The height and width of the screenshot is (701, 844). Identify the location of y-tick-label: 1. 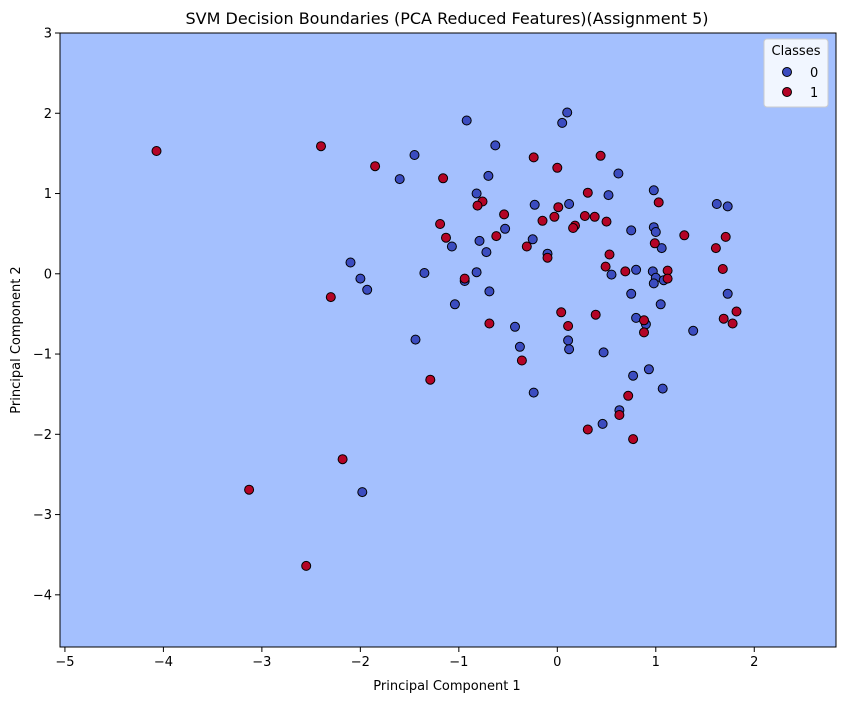
(48, 194).